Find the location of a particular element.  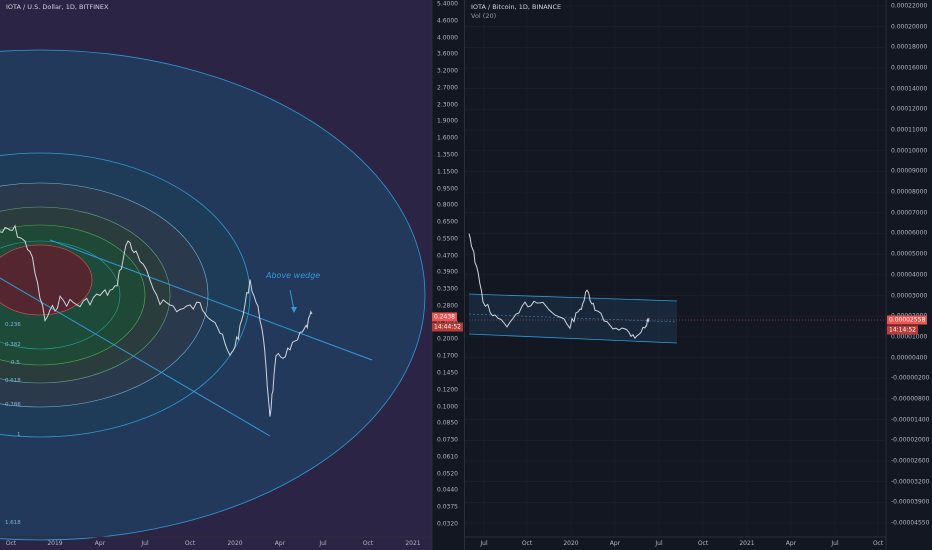

left-price-series is located at coordinates (156, 320).